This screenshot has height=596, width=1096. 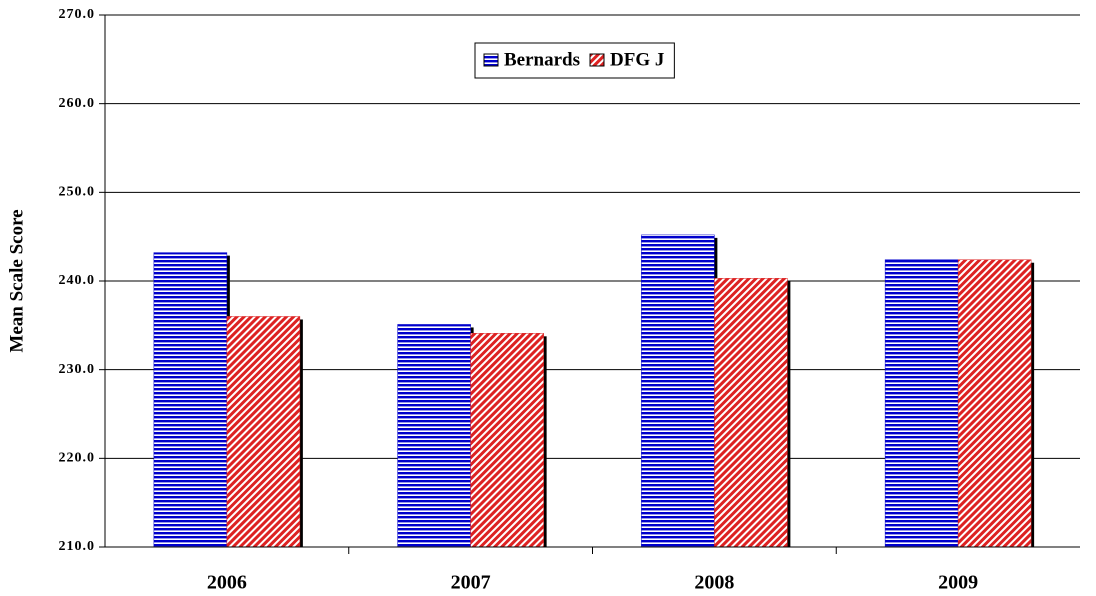 I want to click on legend: Bernards DFG J, so click(x=574, y=60).